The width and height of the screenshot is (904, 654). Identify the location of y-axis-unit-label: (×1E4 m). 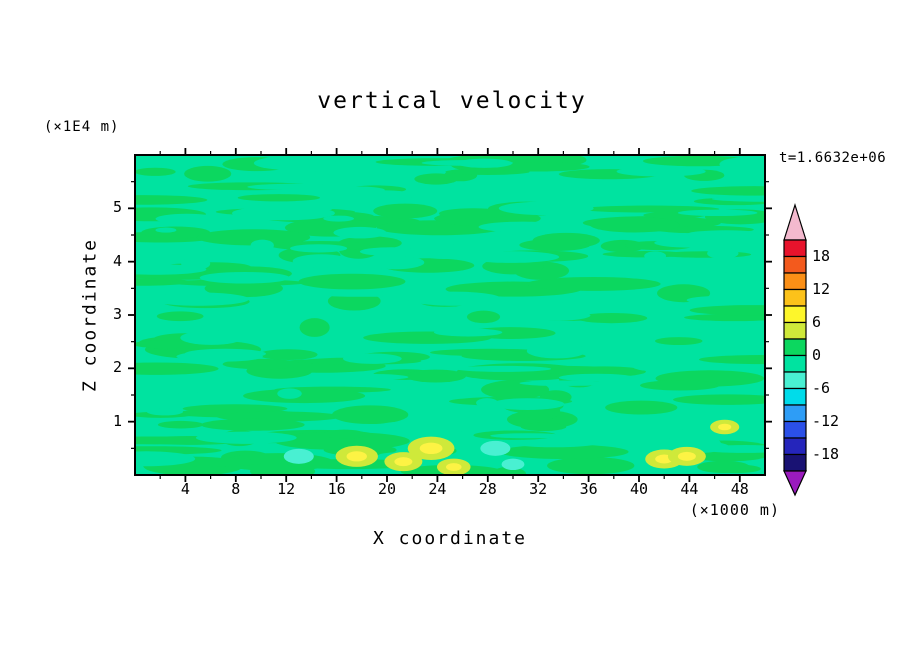
(82, 127).